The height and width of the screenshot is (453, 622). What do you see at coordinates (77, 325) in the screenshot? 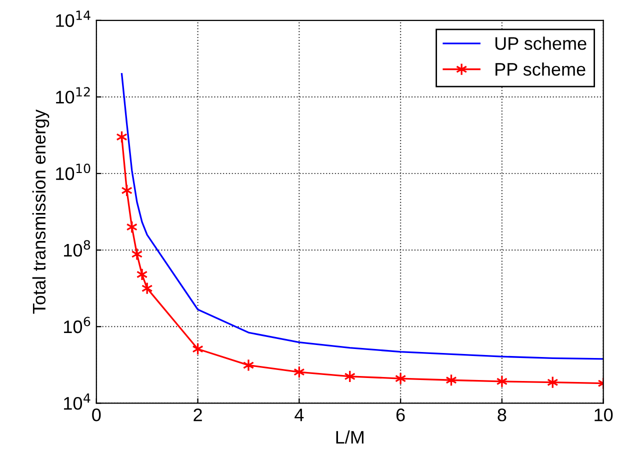
I see `y-tick-label: 10$^{6}$` at bounding box center [77, 325].